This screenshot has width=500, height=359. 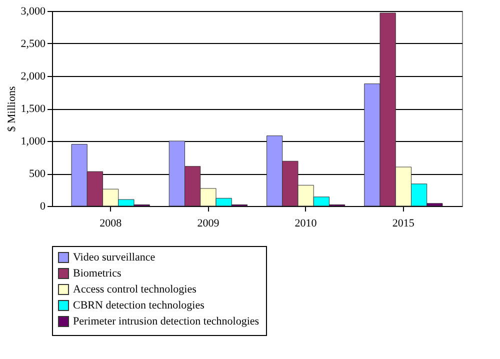 What do you see at coordinates (33, 44) in the screenshot?
I see `y-tick-label: 2,500` at bounding box center [33, 44].